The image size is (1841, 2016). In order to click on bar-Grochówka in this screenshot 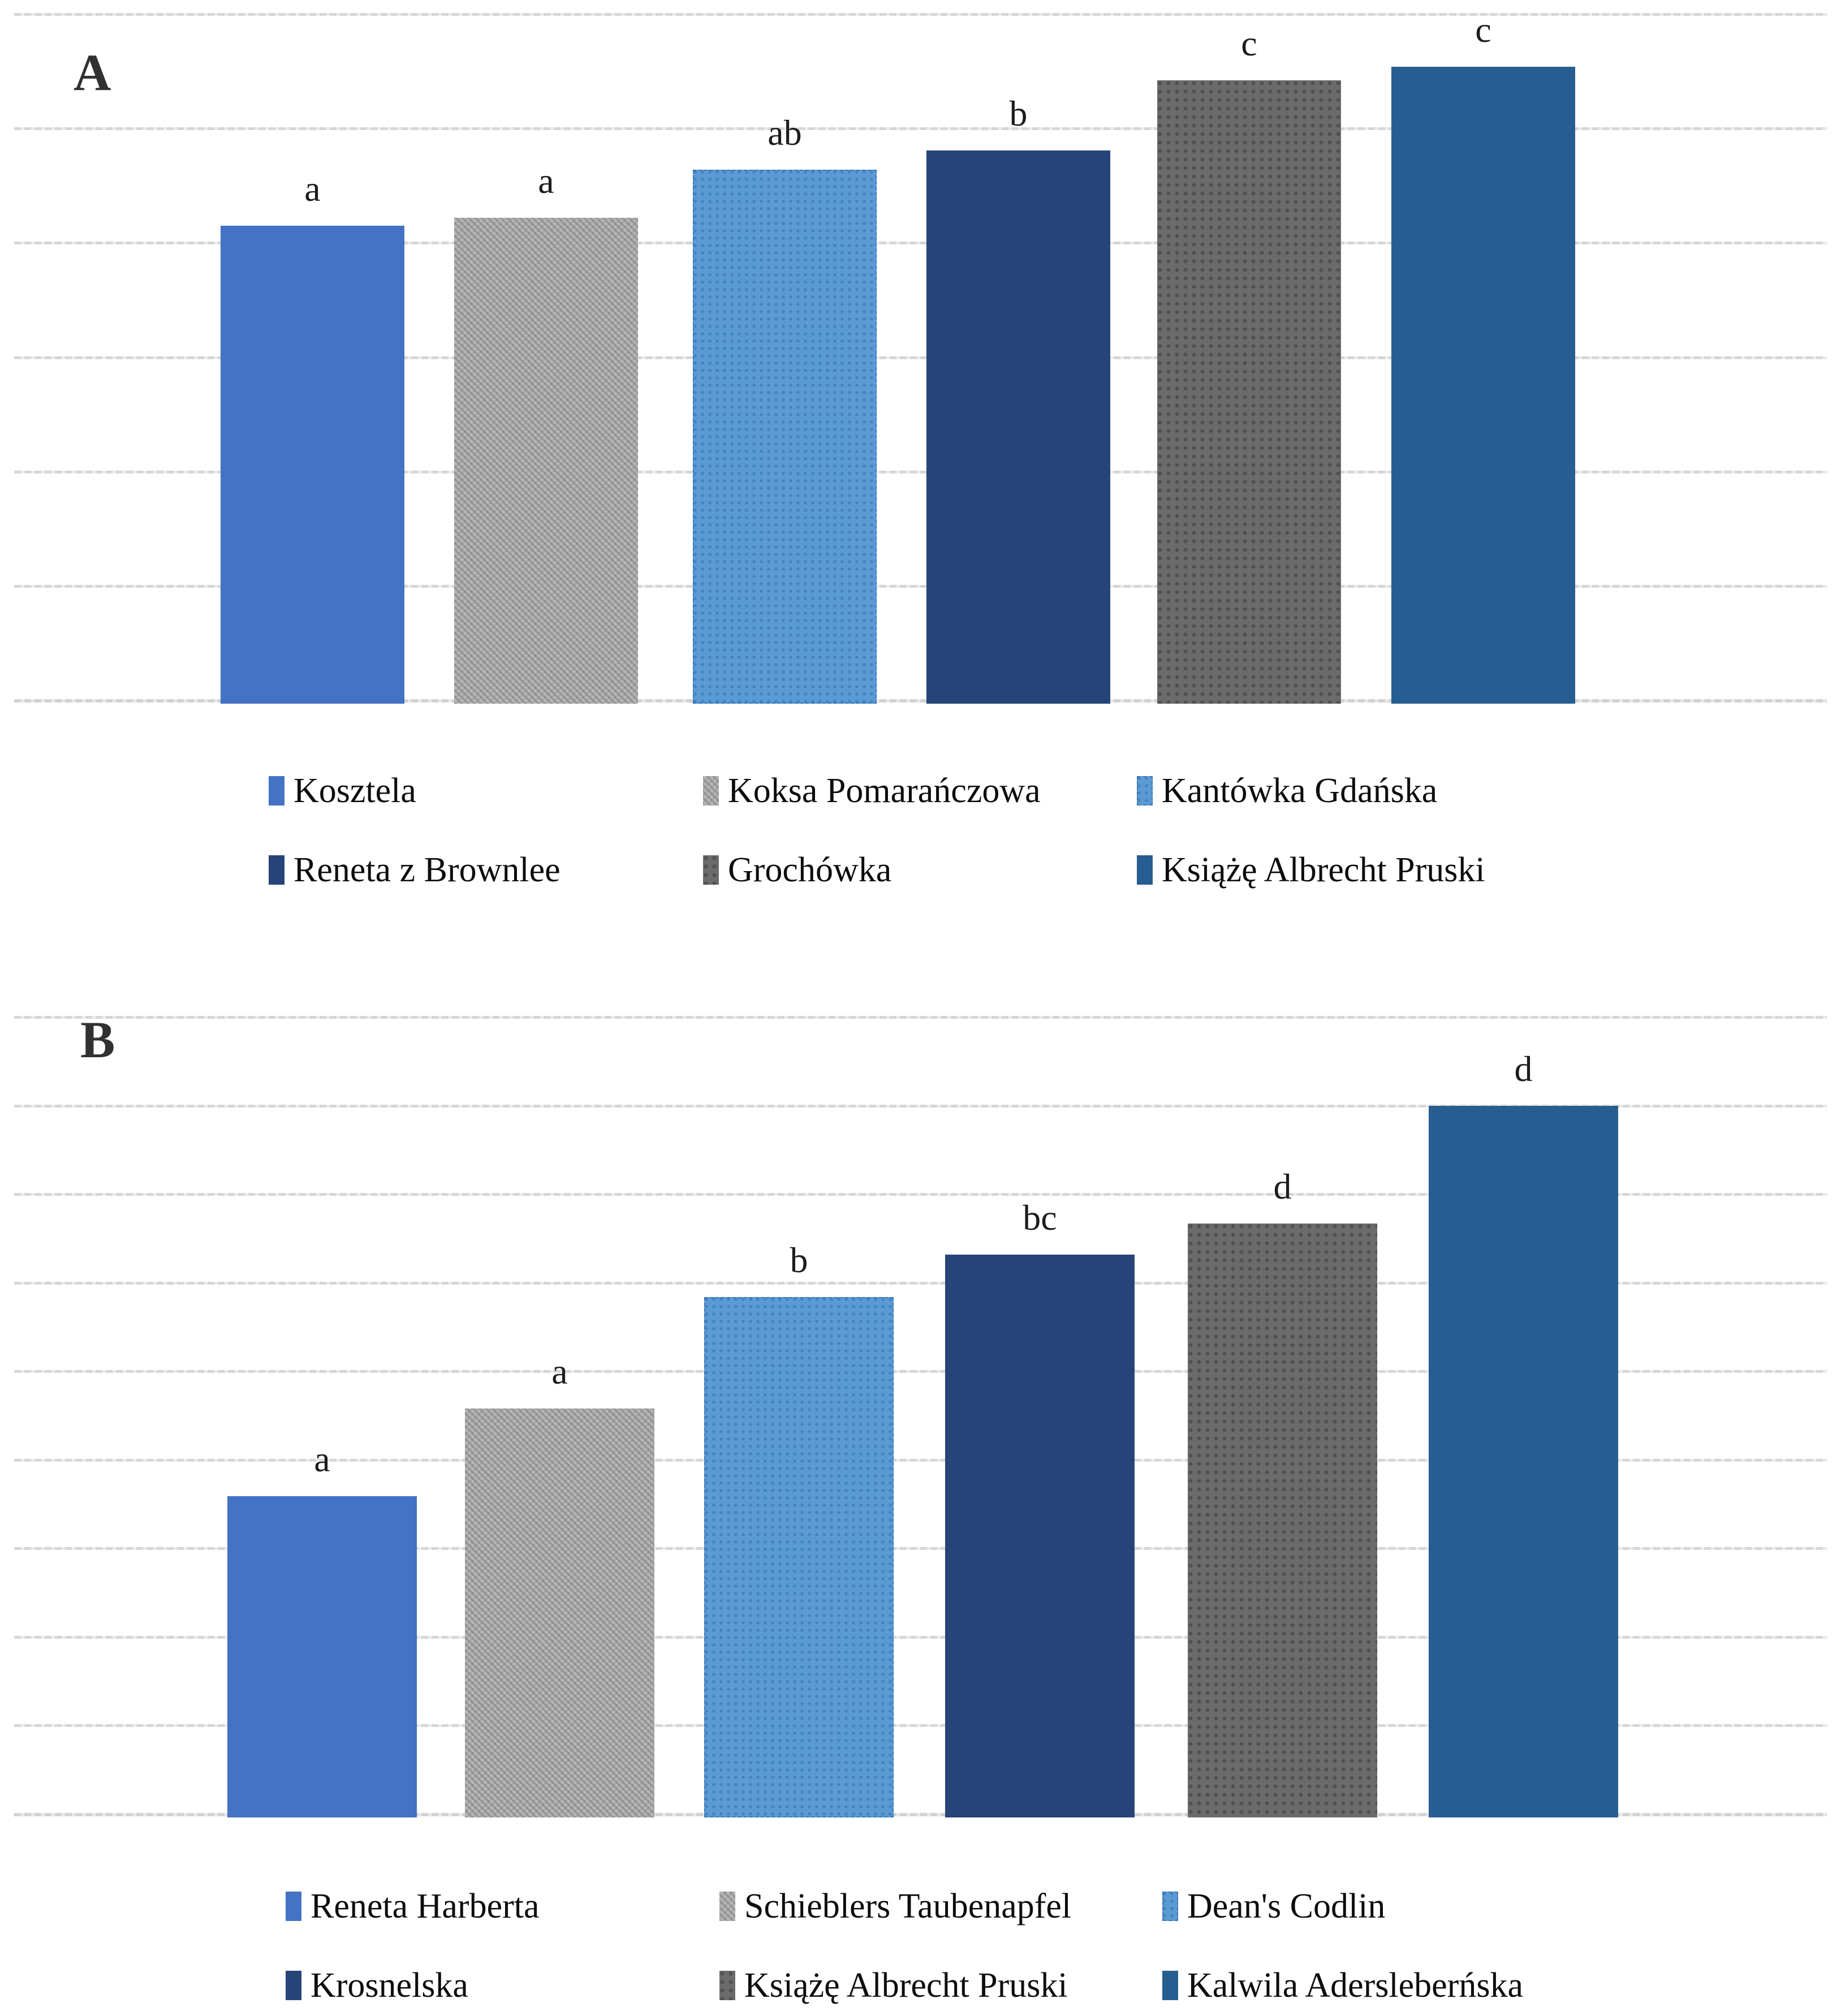, I will do `click(1249, 392)`.